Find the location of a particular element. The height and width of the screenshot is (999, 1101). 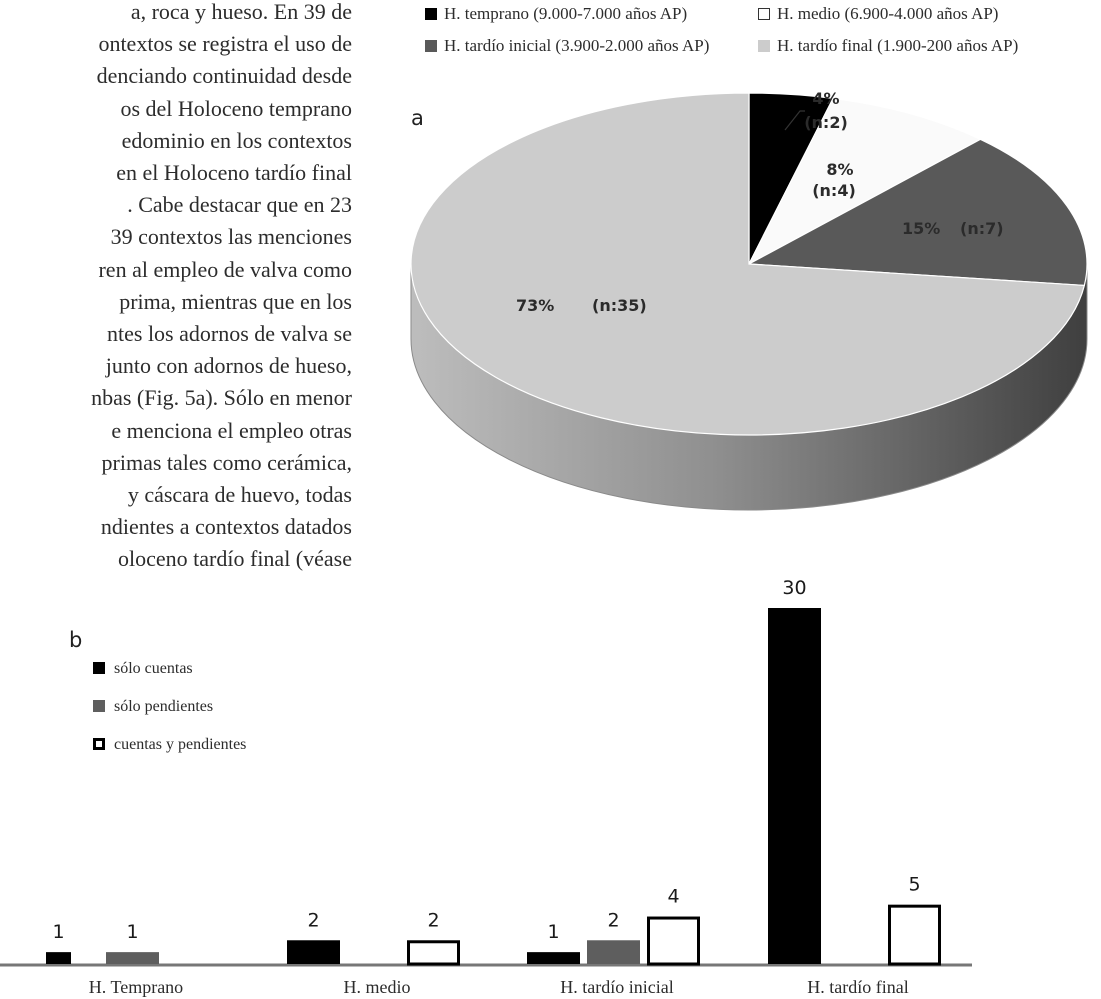

bar-legend-label: sólo cuentas is located at coordinates (153, 668).